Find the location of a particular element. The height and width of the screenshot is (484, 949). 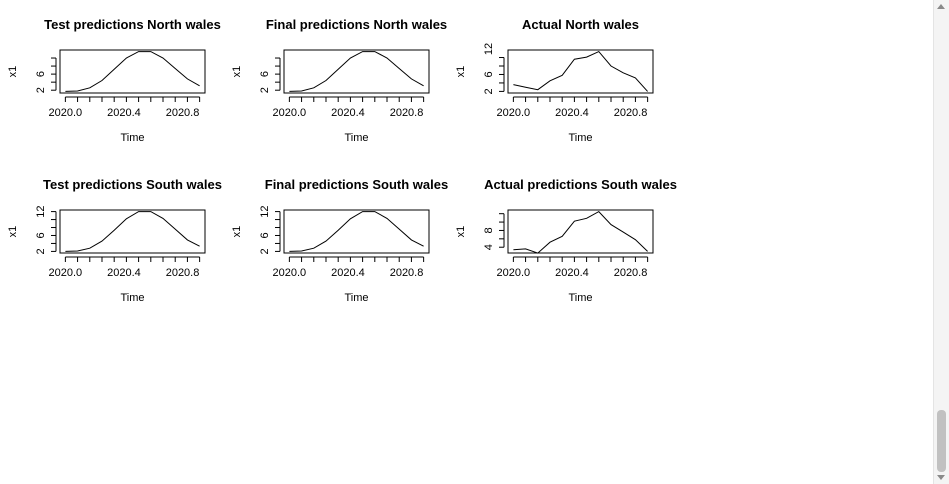

chart-title: Test predictions North wales is located at coordinates (132, 24).